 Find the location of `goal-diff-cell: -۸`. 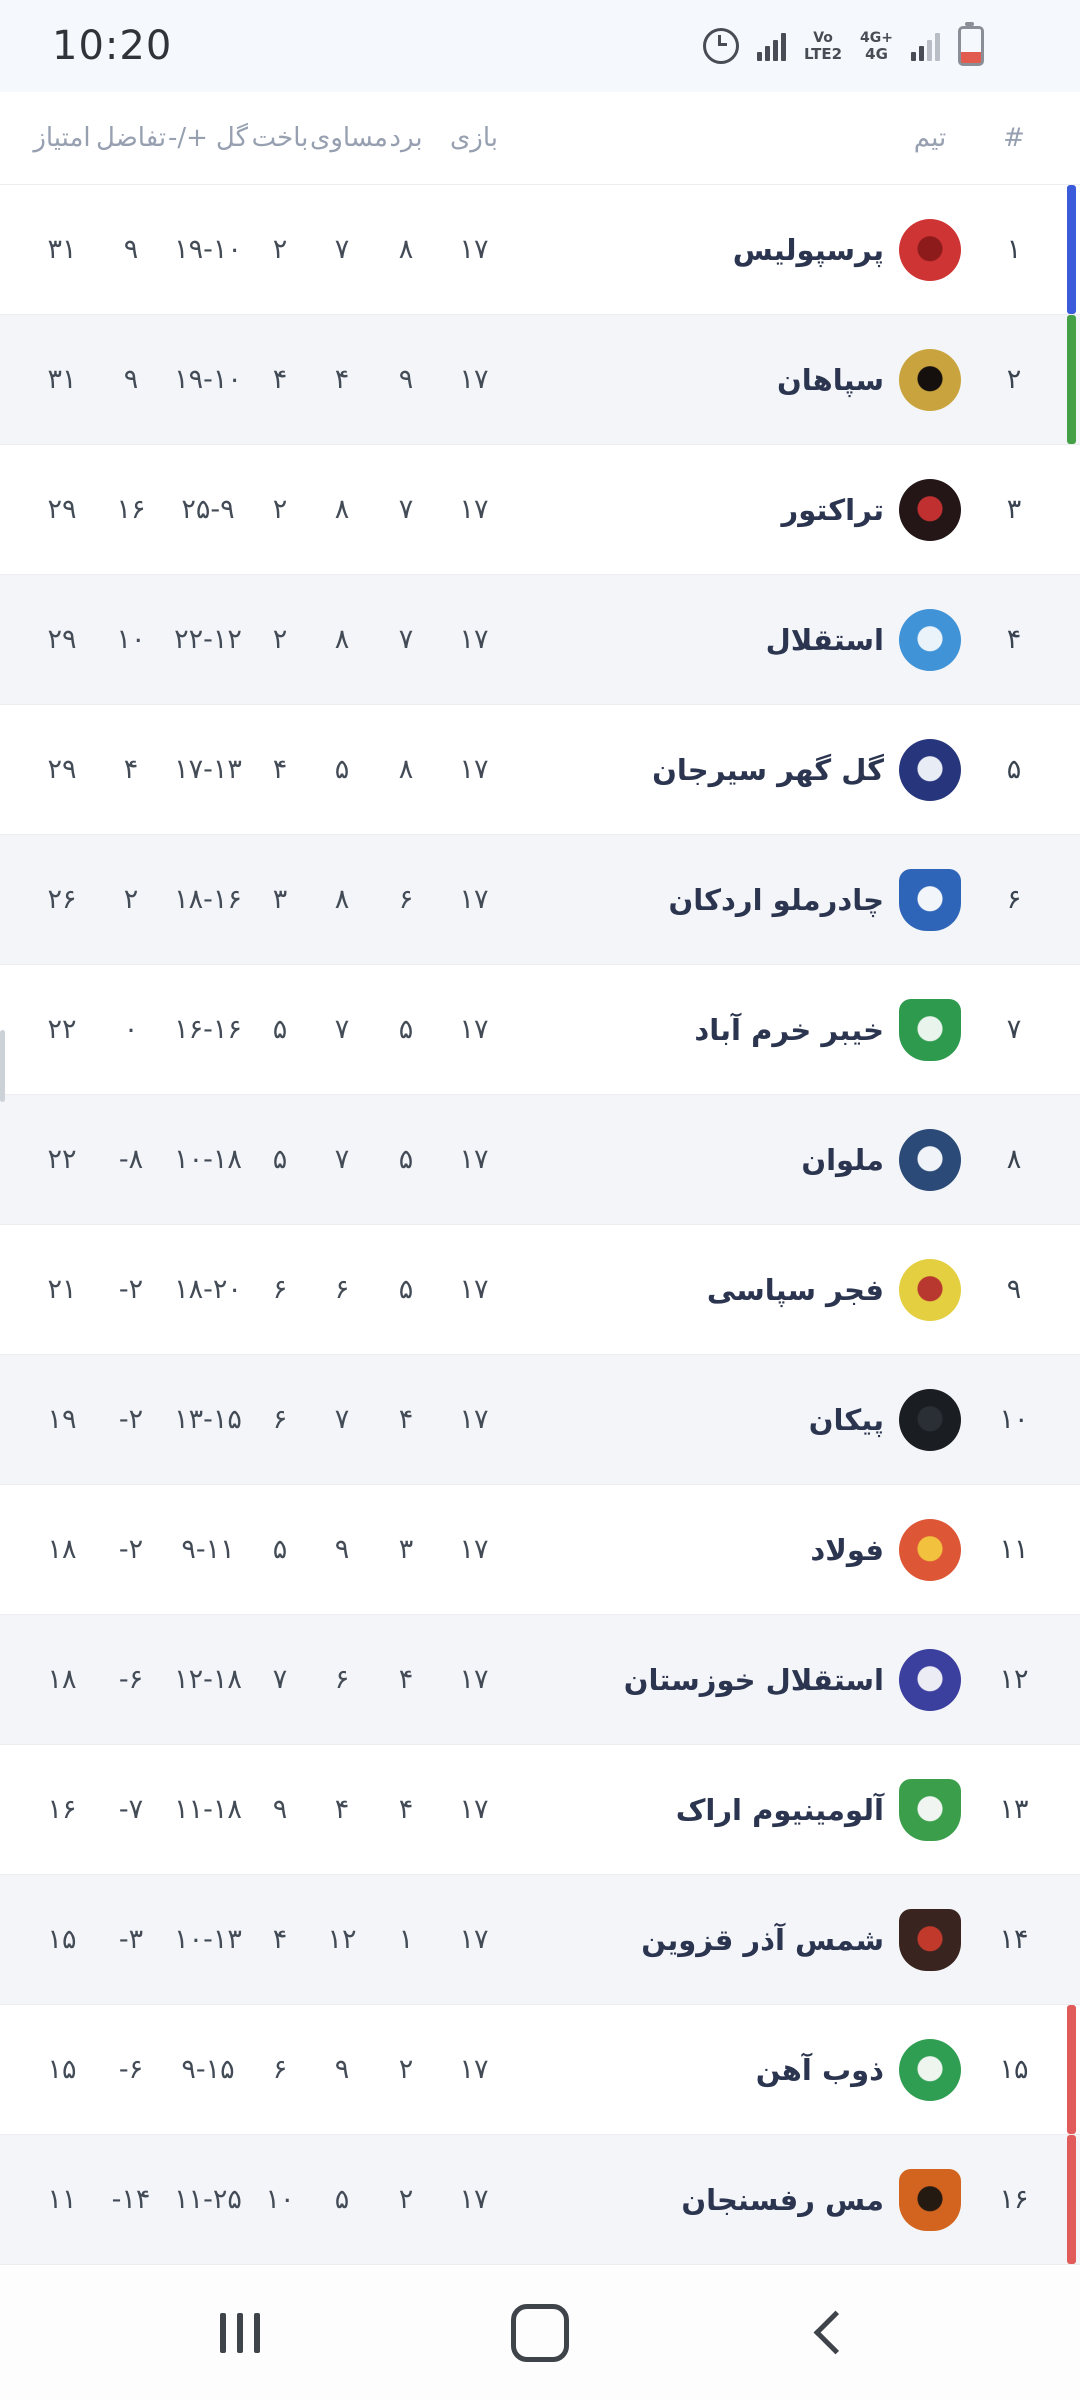

goal-diff-cell: -۸ is located at coordinates (131, 1159).